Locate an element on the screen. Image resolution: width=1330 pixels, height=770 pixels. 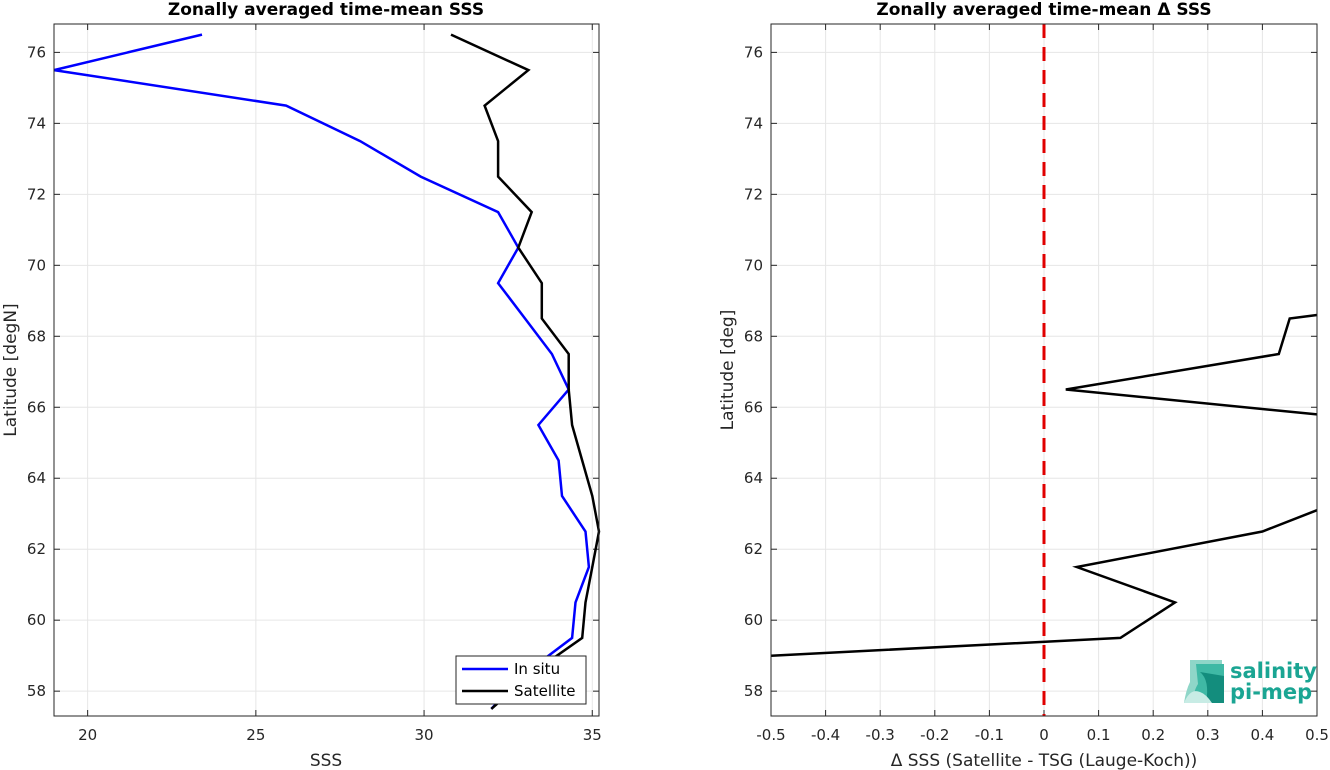
sss-y-tick-label: 70 is located at coordinates (36, 265).